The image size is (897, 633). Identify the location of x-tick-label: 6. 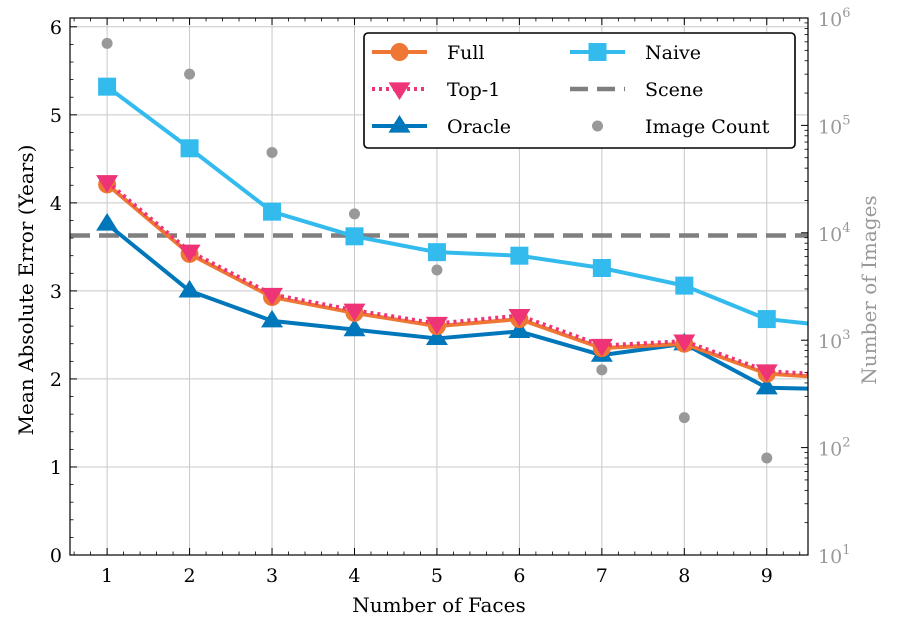
(519, 576).